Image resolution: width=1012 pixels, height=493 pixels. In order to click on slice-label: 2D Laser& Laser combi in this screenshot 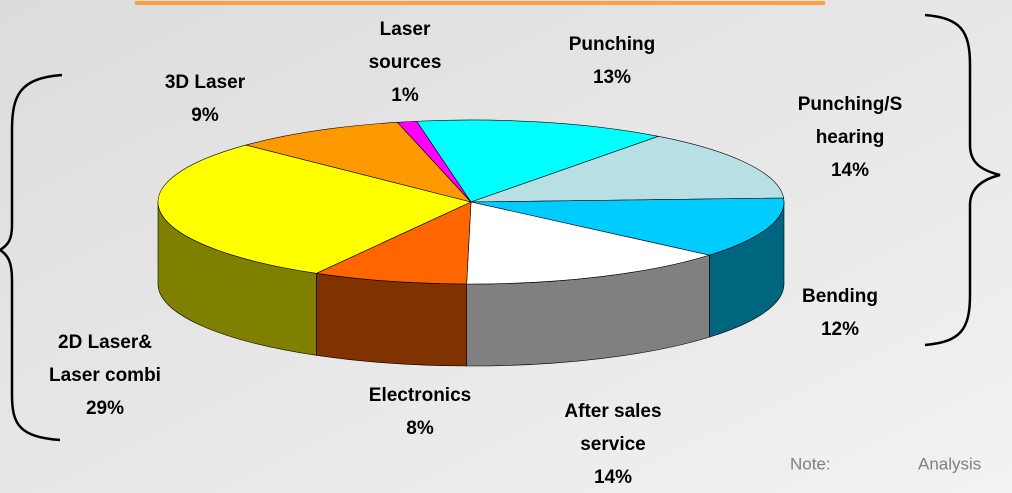, I will do `click(105, 359)`.